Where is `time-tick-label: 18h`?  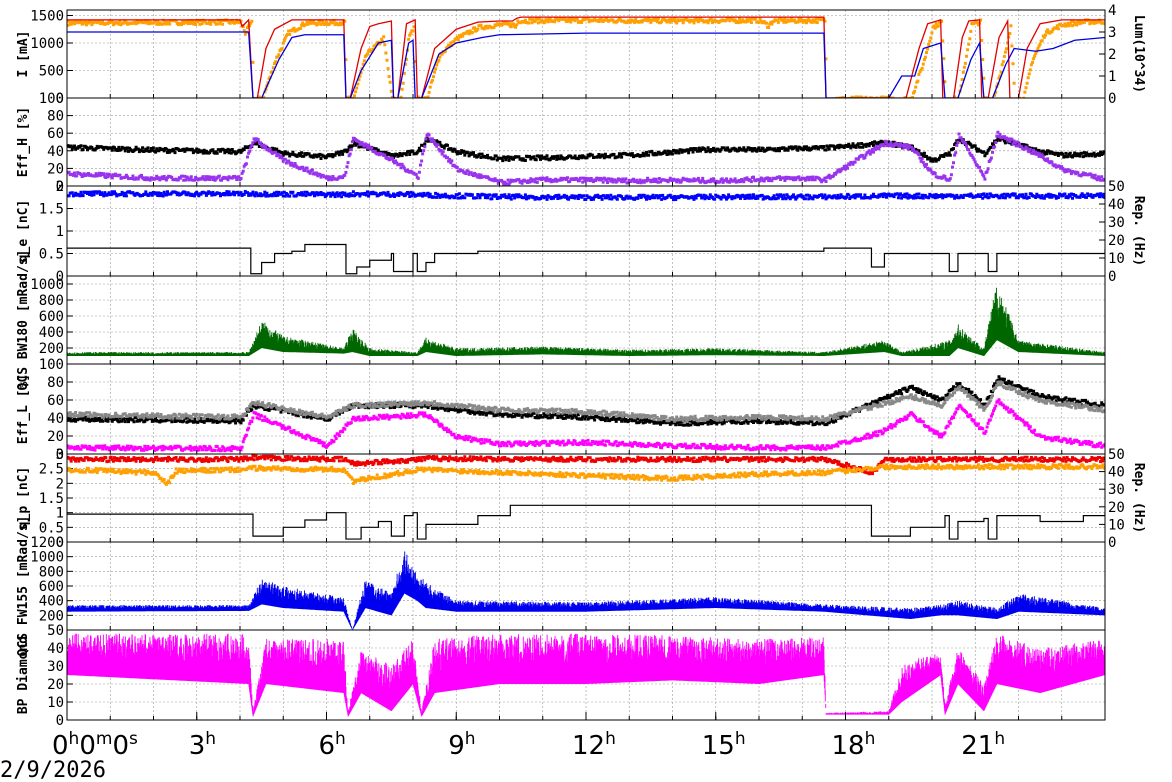 time-tick-label: 18h is located at coordinates (854, 745).